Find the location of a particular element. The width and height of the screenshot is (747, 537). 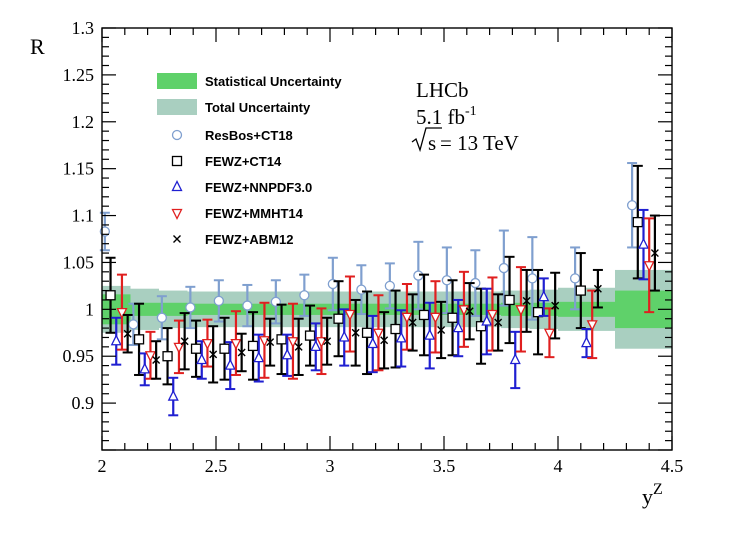

x-tick-label: 2.5 is located at coordinates (216, 466).